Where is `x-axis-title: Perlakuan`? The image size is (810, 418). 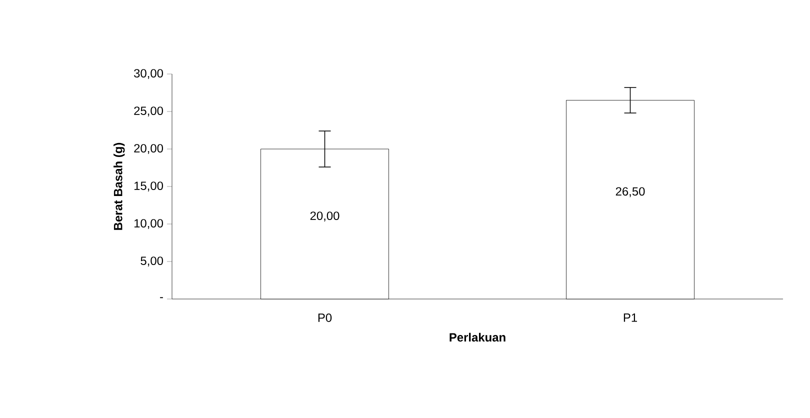
x-axis-title: Perlakuan is located at coordinates (478, 337).